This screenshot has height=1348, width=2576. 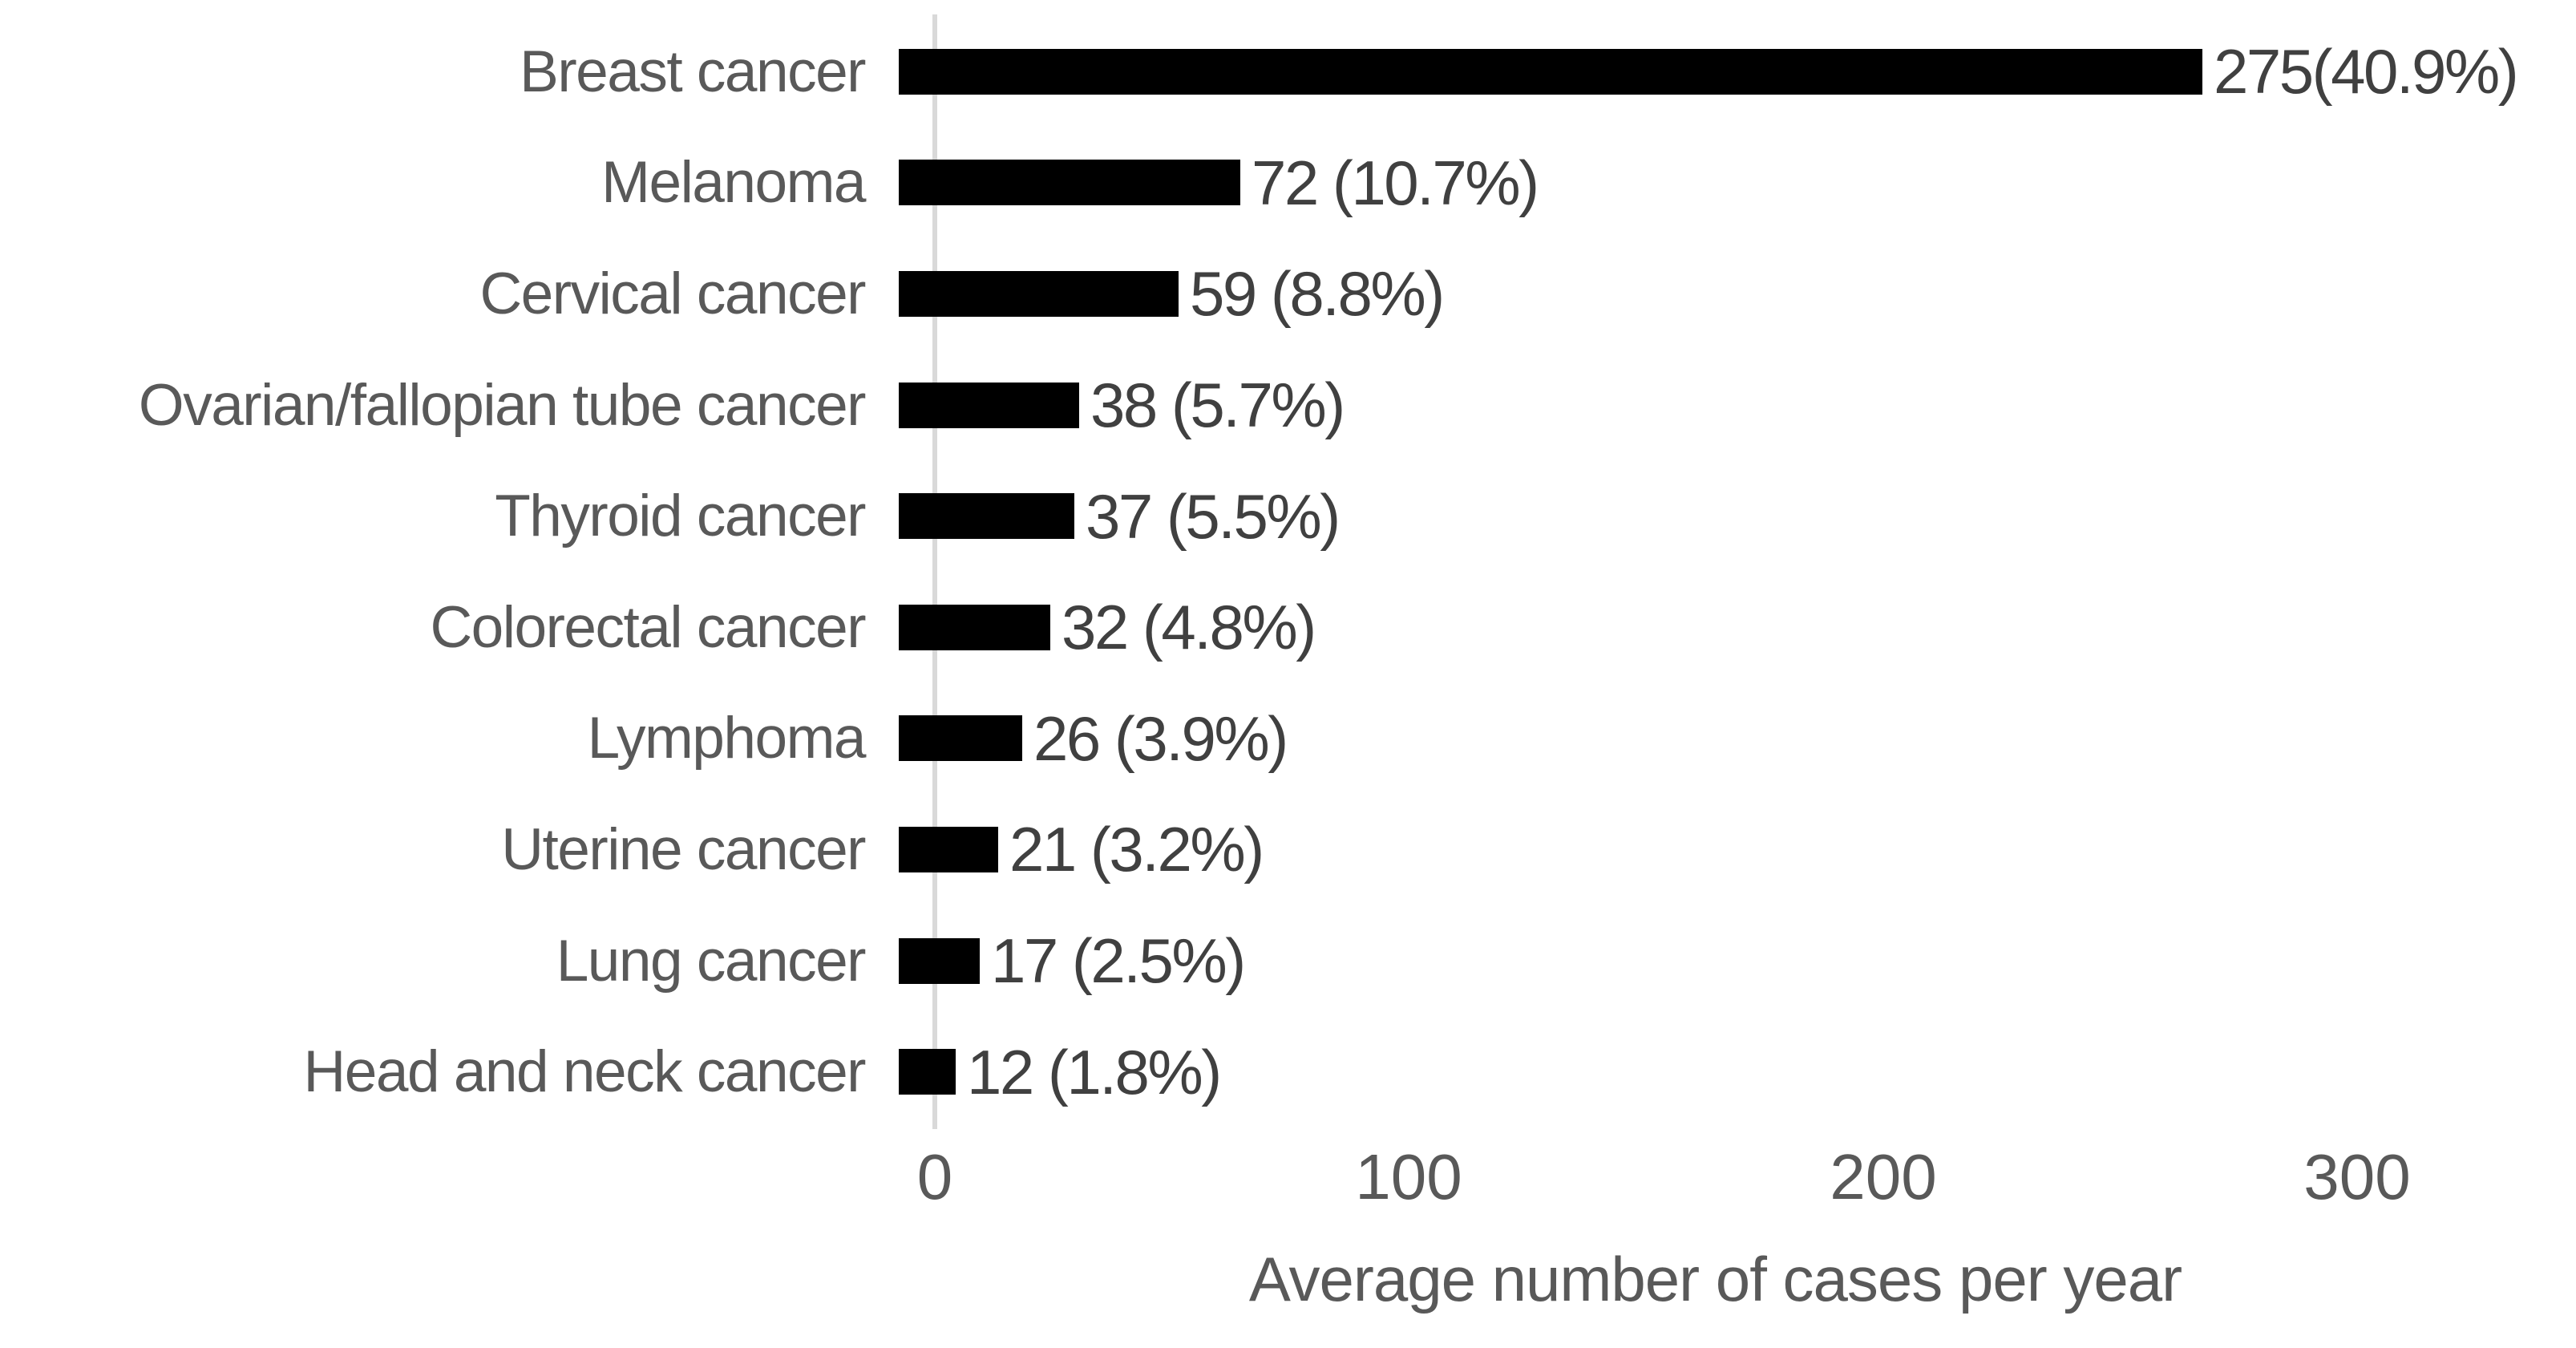 What do you see at coordinates (1160, 738) in the screenshot?
I see `bar-value-label: 26 (3.9%)` at bounding box center [1160, 738].